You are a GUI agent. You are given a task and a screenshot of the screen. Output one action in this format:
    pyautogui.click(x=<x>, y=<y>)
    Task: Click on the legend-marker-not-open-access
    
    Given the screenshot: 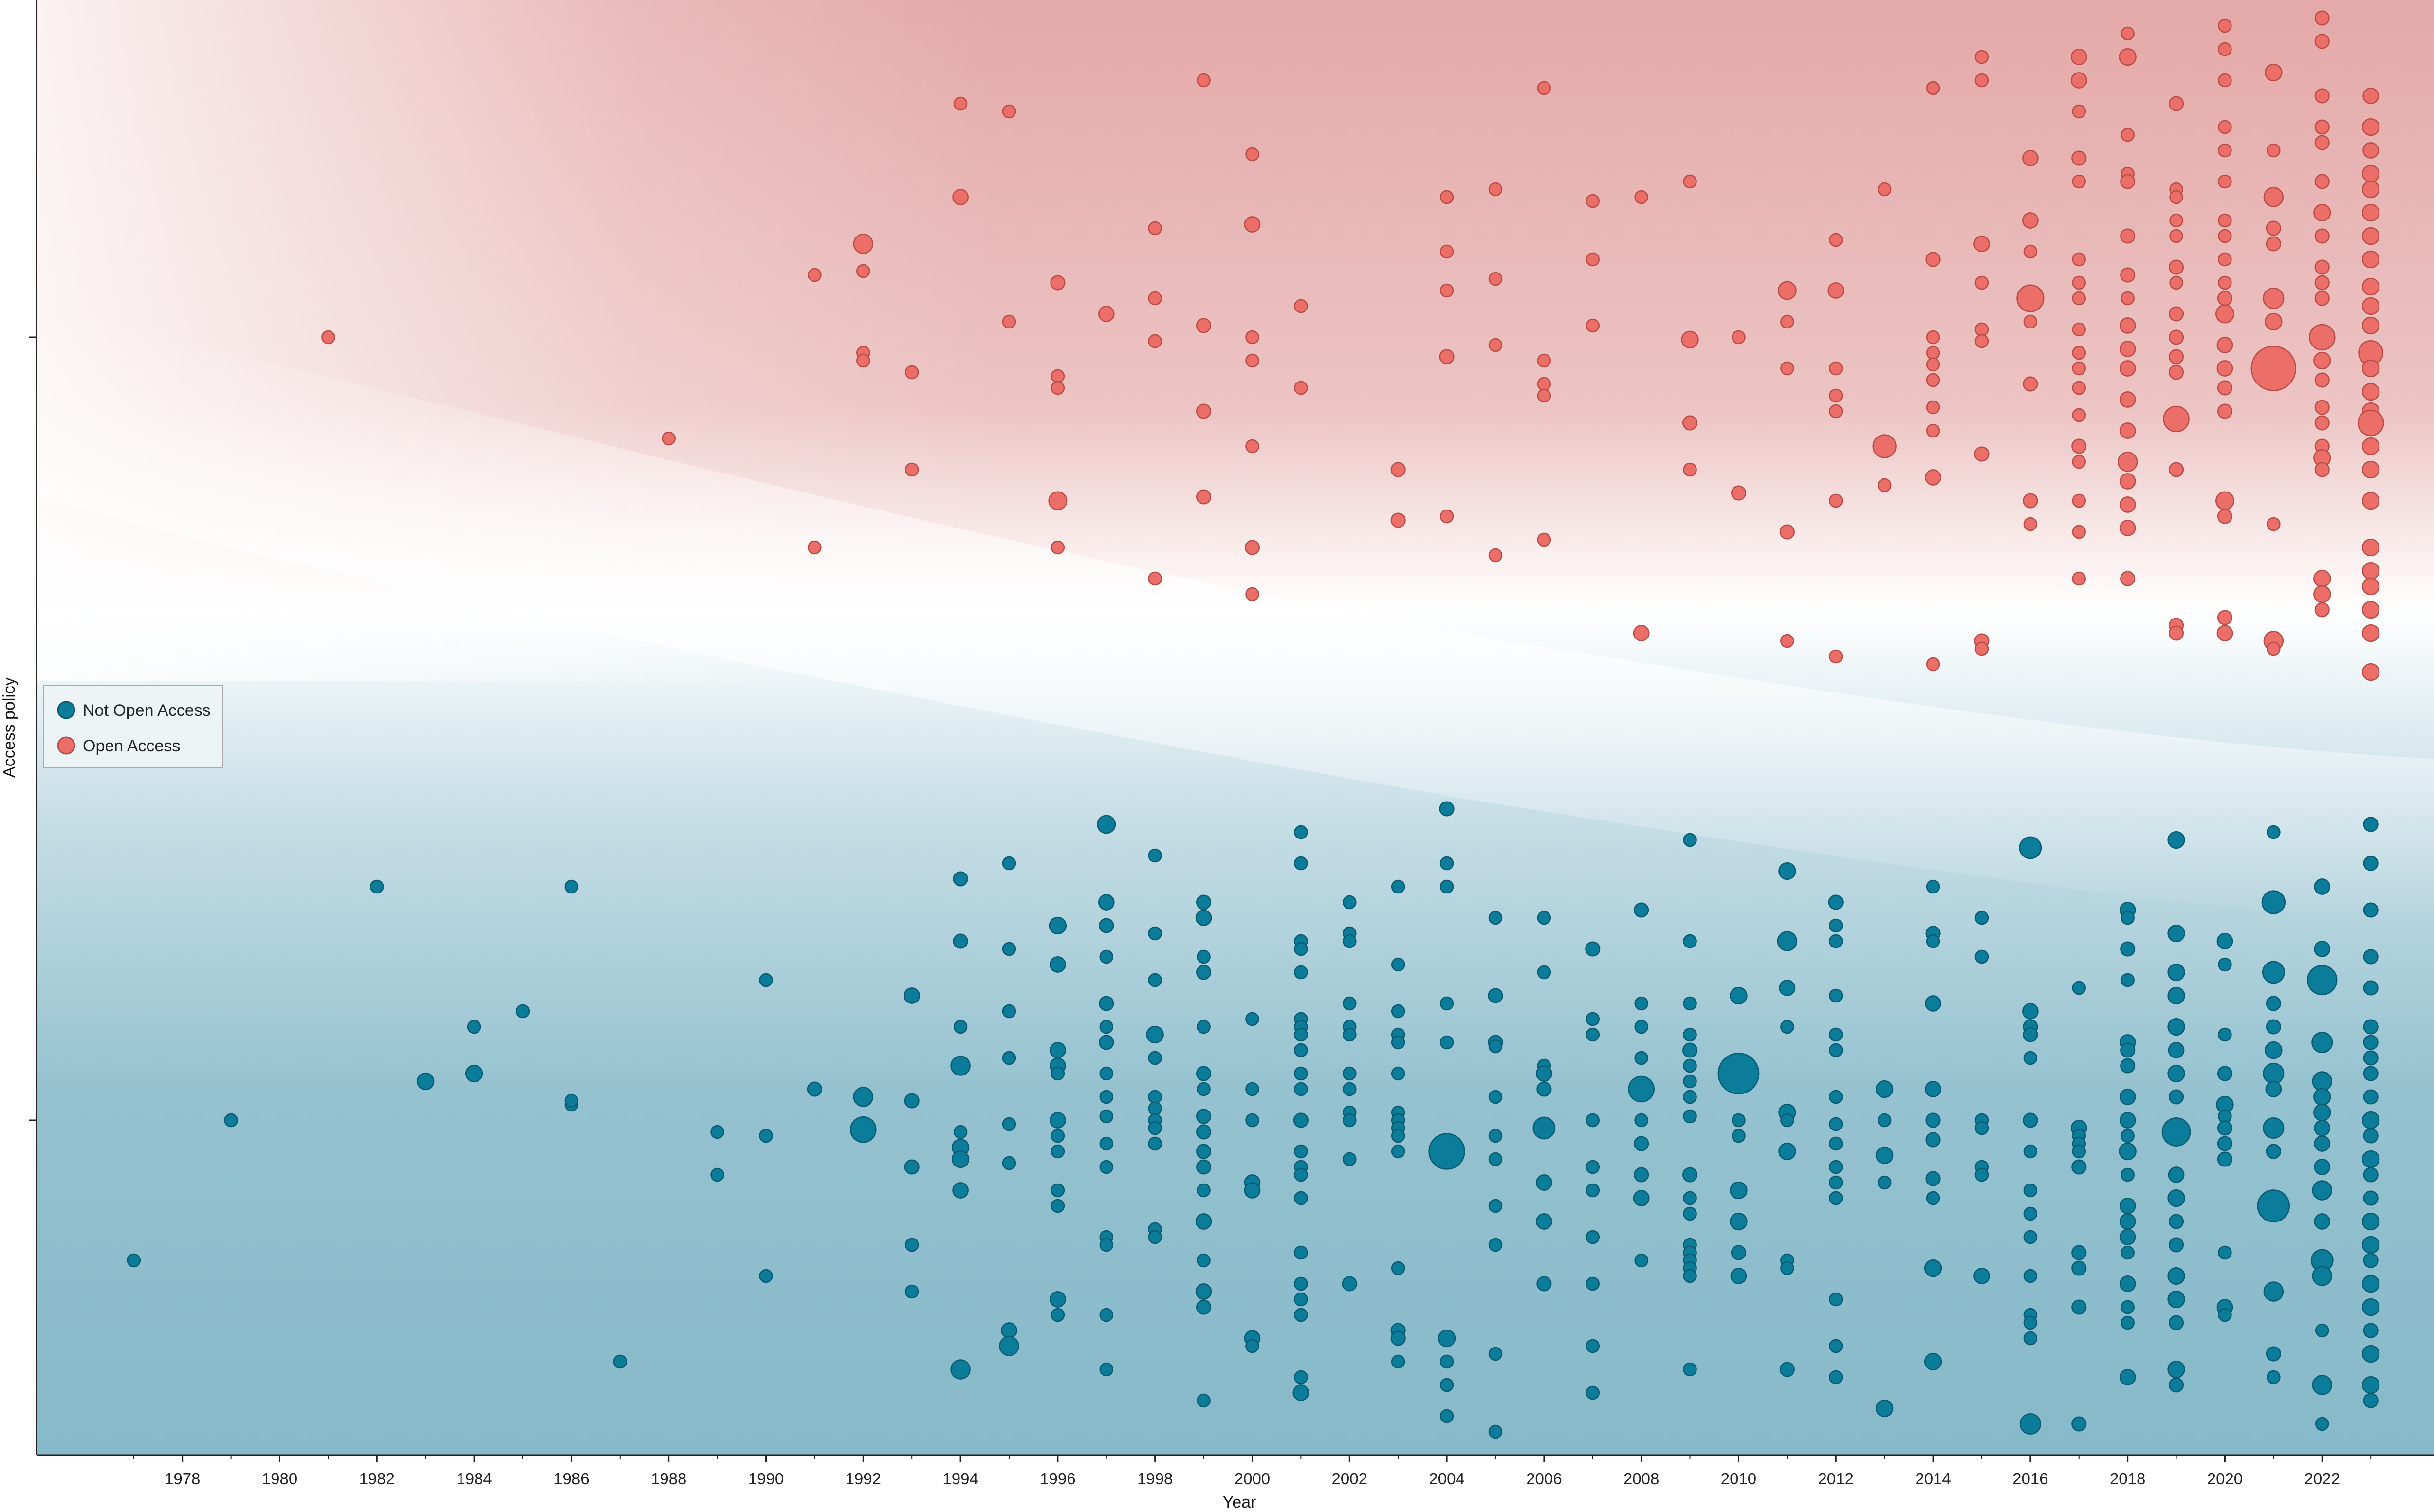 What is the action you would take?
    pyautogui.click(x=66, y=710)
    